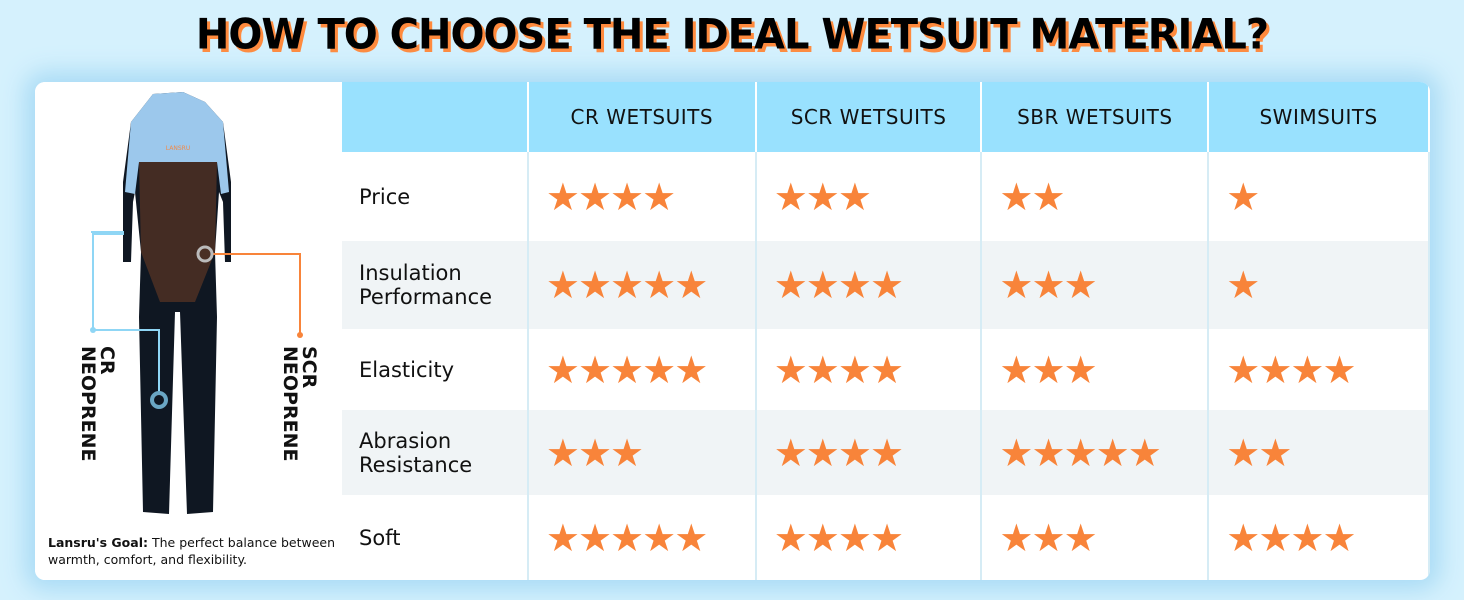 The image size is (1464, 600). I want to click on scr-neoprene-label: SCR NEOPRENE, so click(299, 404).